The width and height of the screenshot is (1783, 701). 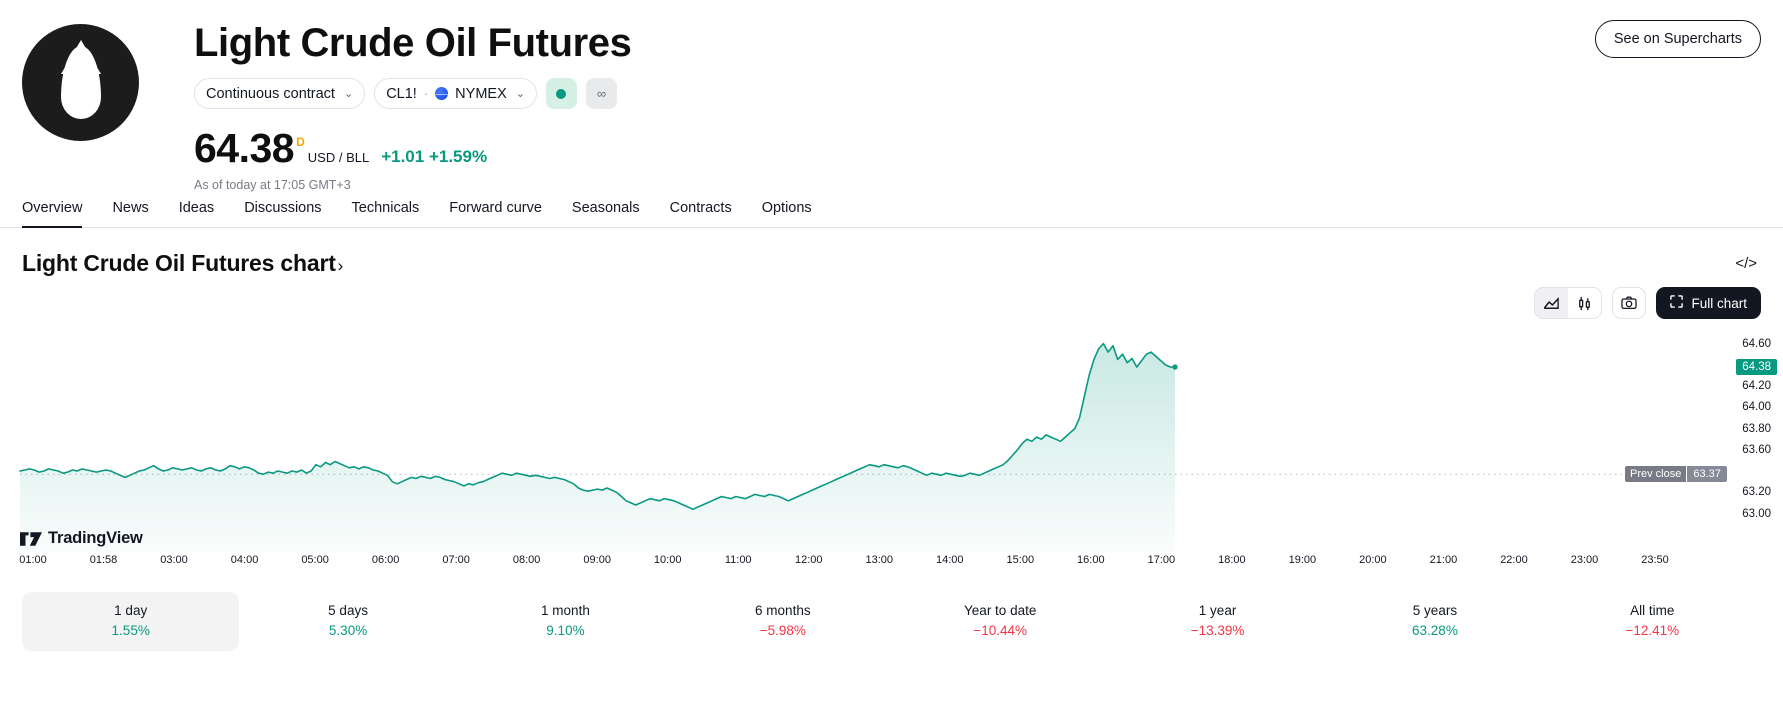 I want to click on price-axis-tick: 63.20, so click(x=1756, y=492).